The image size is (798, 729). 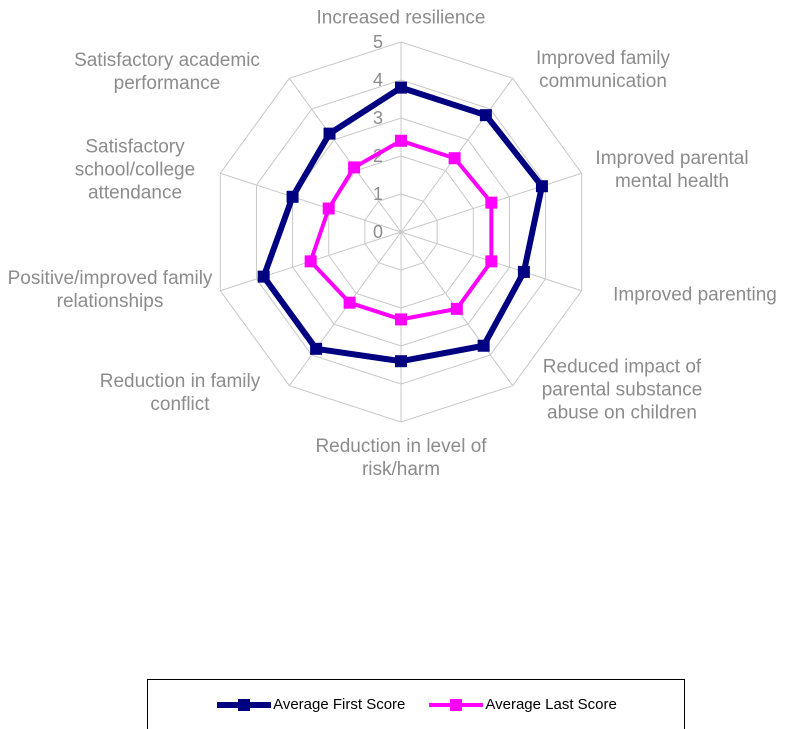 I want to click on category-label: Satisfactory school/college attendance, so click(x=135, y=170).